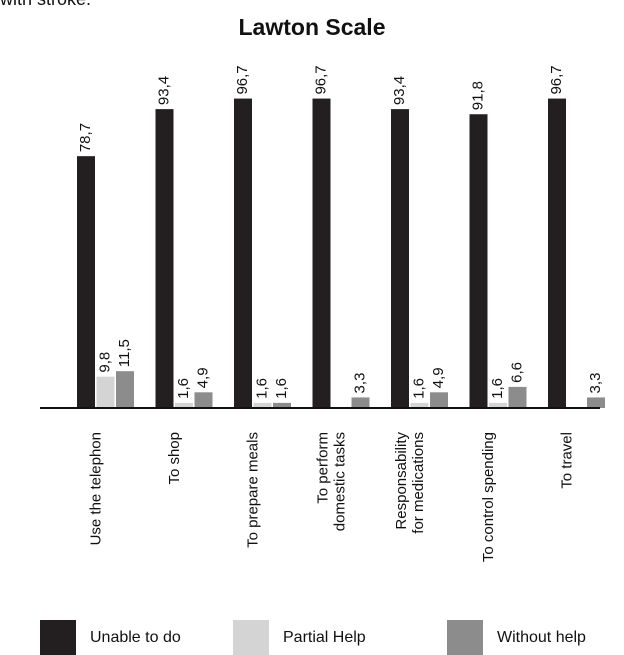 This screenshot has width=624, height=655. What do you see at coordinates (252, 490) in the screenshot?
I see `category-label-2-line-0: To prepare meals` at bounding box center [252, 490].